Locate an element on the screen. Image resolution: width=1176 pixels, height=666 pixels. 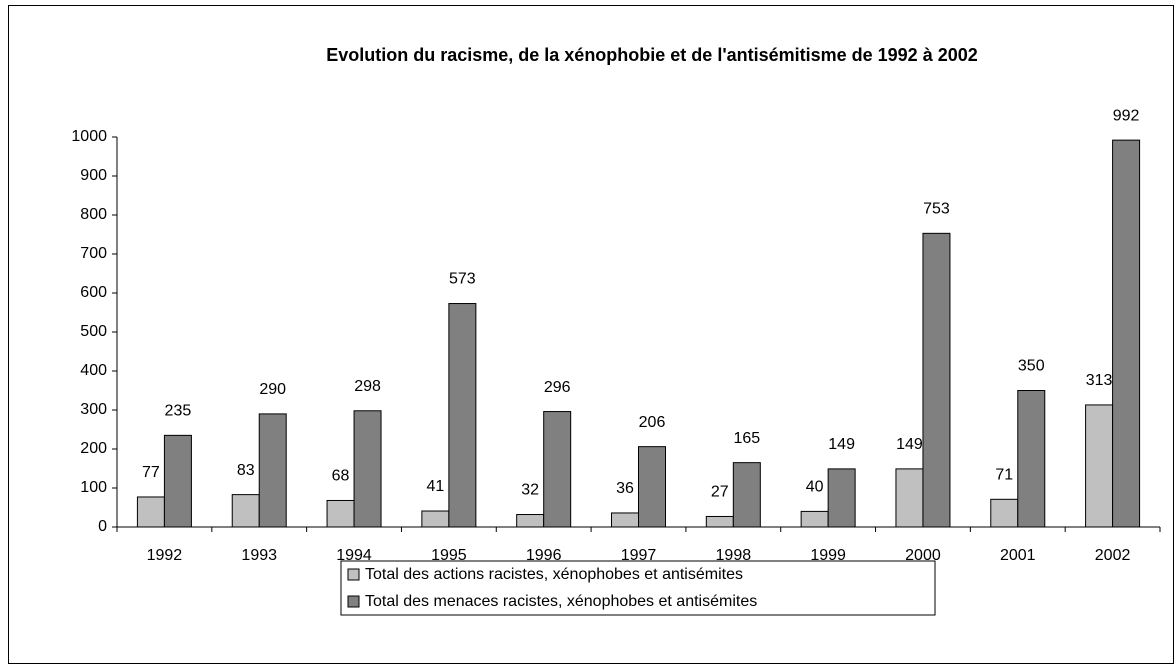
data-label: 235 is located at coordinates (178, 411).